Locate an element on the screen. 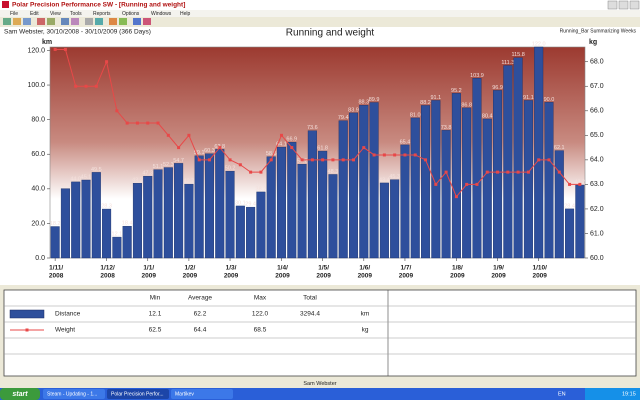  menu-item: Tools is located at coordinates (76, 14).